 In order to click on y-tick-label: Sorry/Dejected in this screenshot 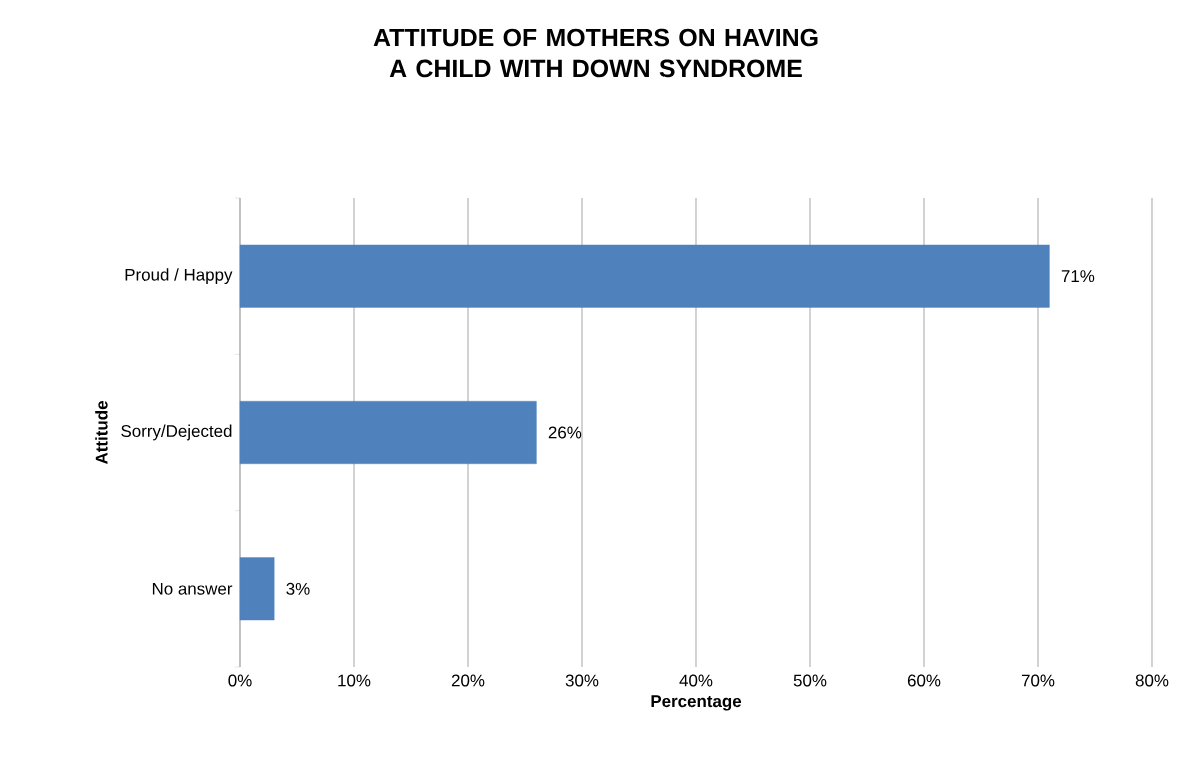, I will do `click(176, 432)`.